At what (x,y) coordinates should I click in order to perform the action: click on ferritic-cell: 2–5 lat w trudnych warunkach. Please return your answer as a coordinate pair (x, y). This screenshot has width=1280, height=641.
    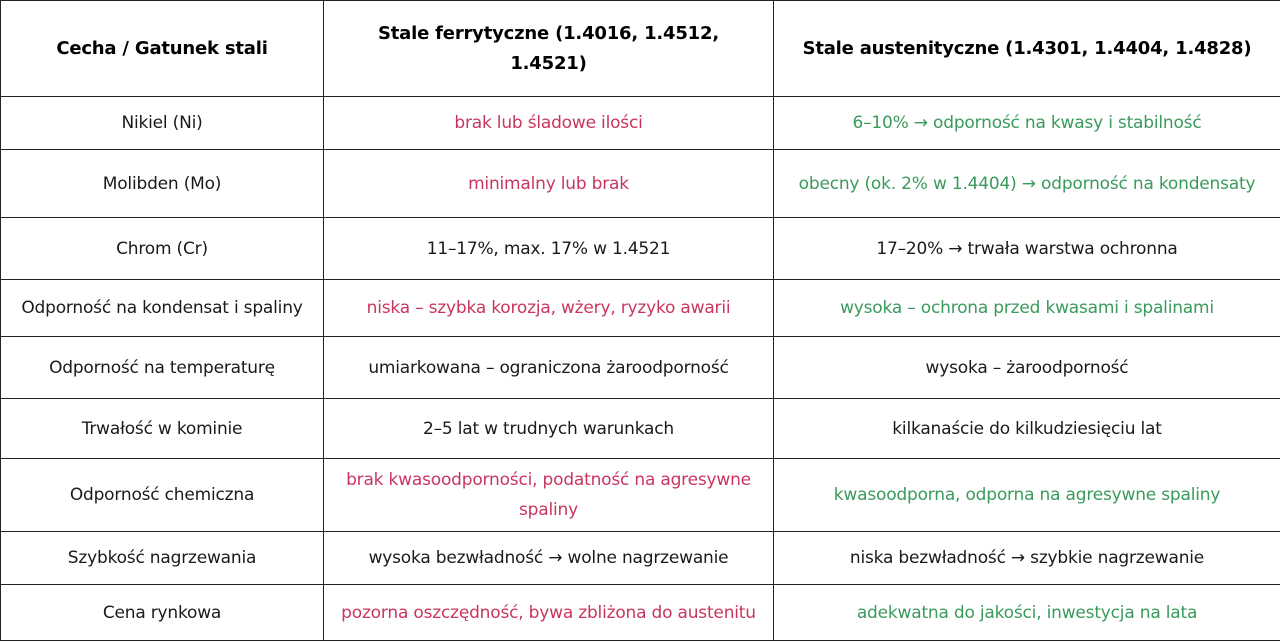
    Looking at the image, I should click on (549, 429).